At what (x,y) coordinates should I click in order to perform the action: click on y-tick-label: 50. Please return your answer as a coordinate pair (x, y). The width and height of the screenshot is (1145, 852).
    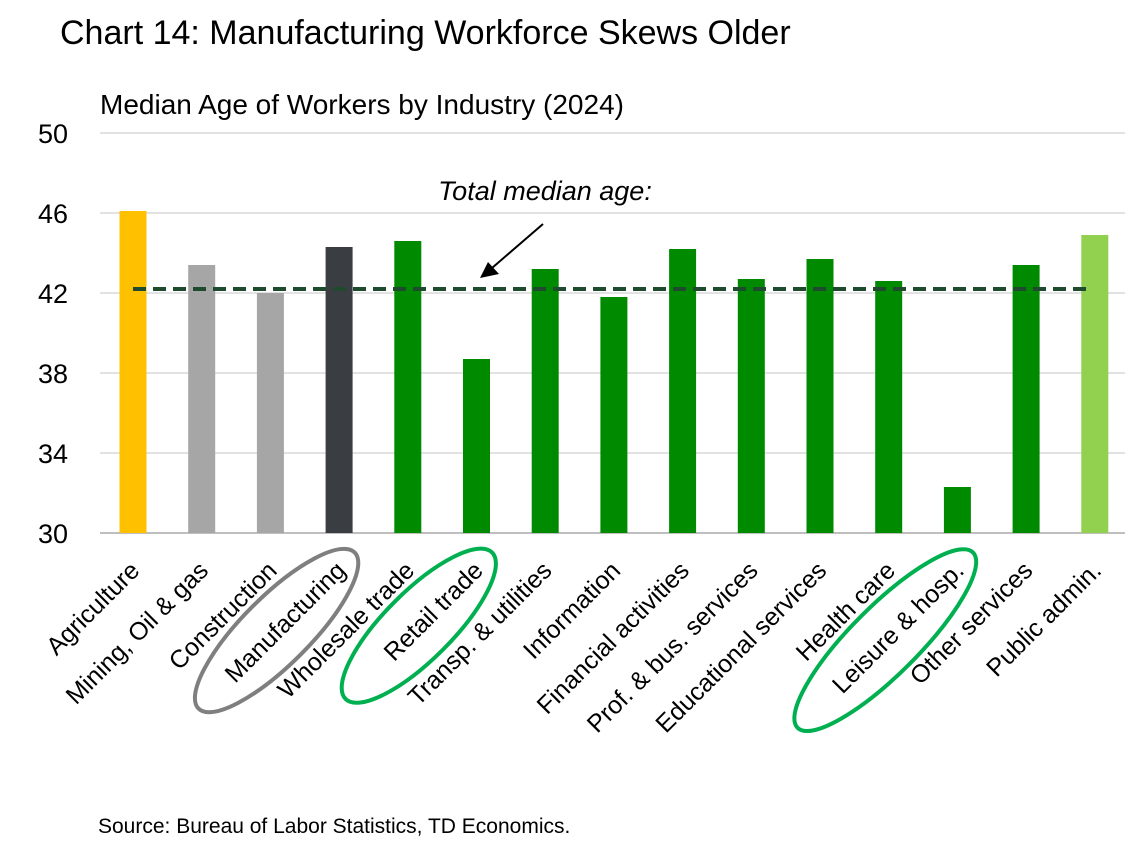
    Looking at the image, I should click on (53, 134).